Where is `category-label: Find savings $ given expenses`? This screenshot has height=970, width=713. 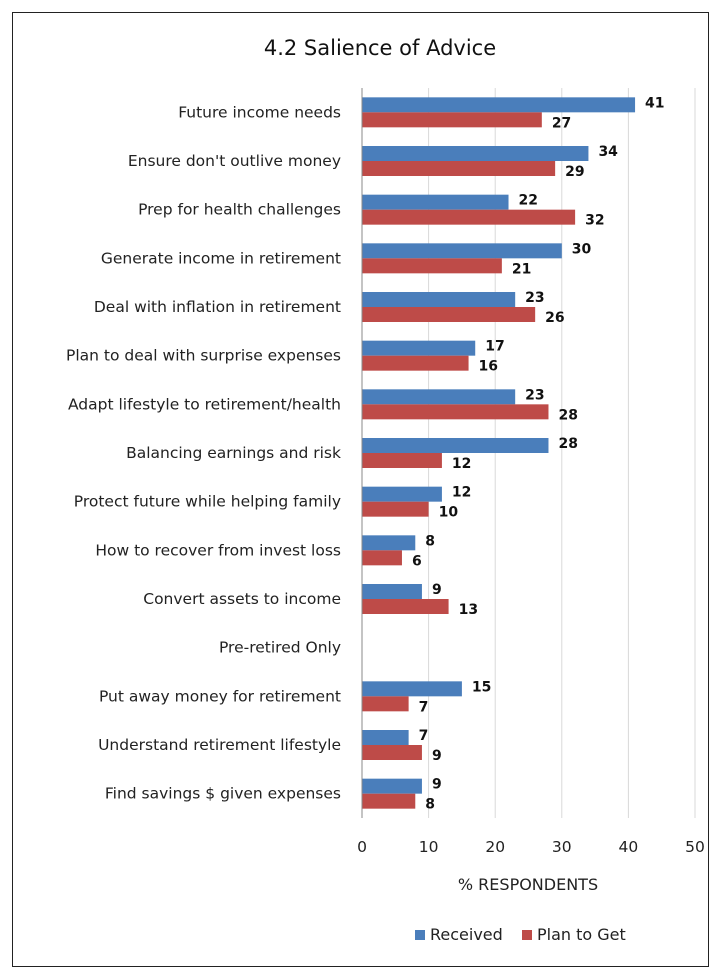
category-label: Find savings $ given expenses is located at coordinates (223, 794).